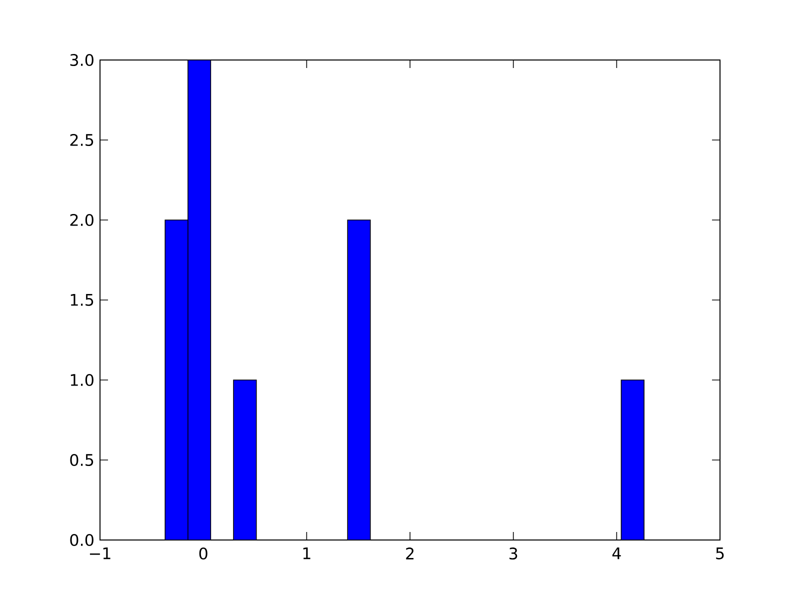 This screenshot has height=600, width=800. I want to click on x-tick-label: 4, so click(616, 553).